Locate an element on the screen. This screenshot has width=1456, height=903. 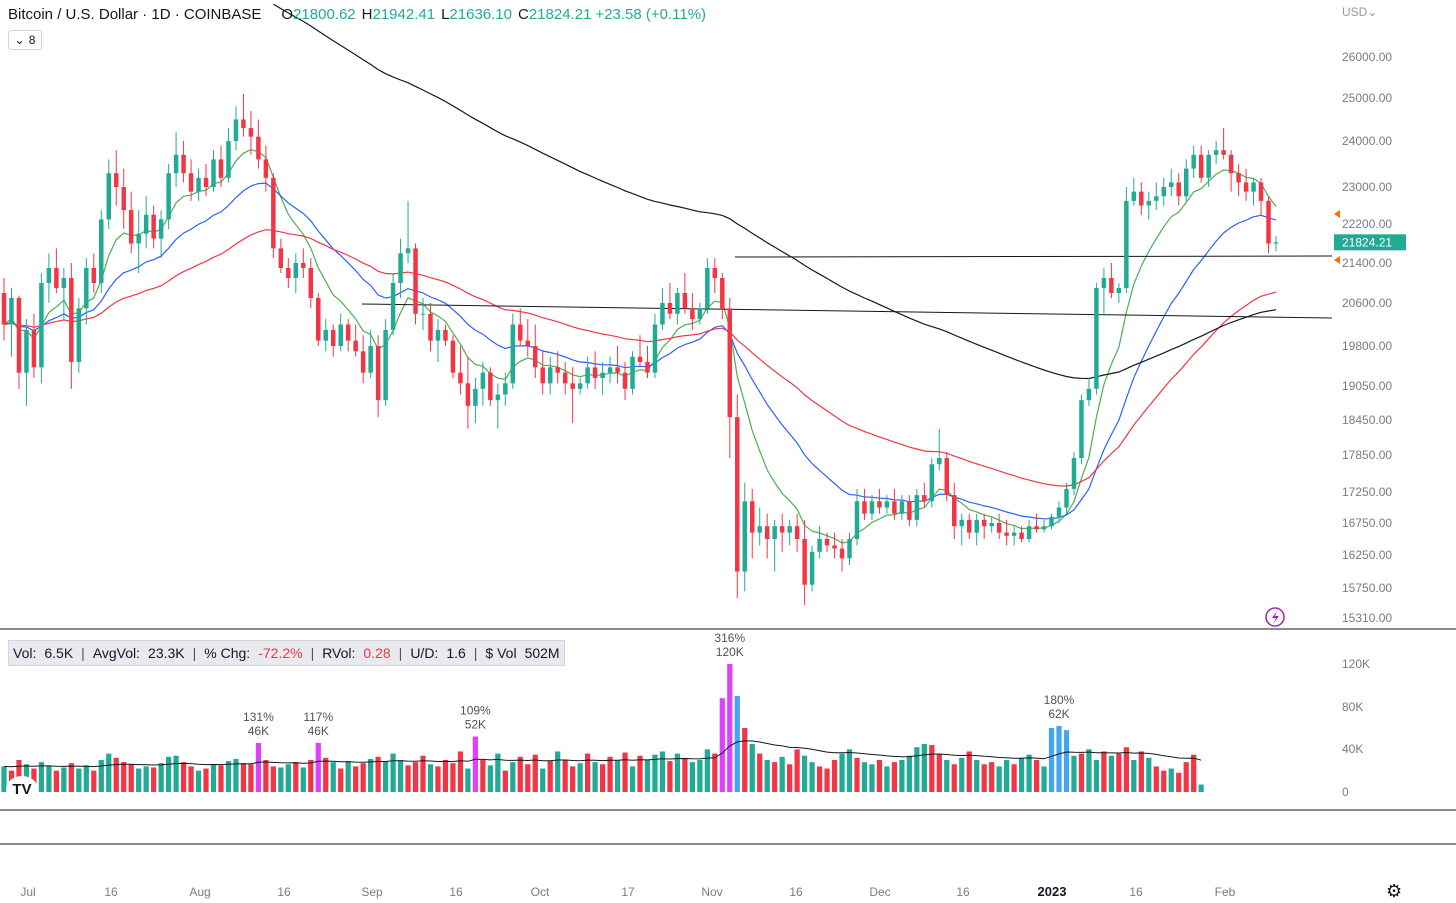
rvol-value: 0.28 is located at coordinates (377, 653).